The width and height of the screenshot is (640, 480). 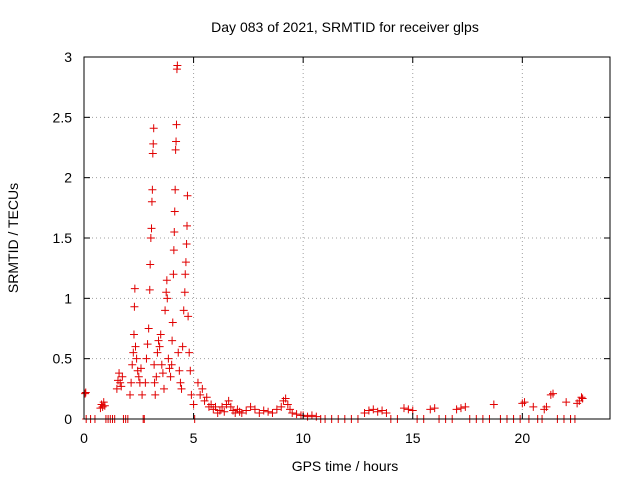 What do you see at coordinates (68, 298) in the screenshot?
I see `y-tick-label: 1` at bounding box center [68, 298].